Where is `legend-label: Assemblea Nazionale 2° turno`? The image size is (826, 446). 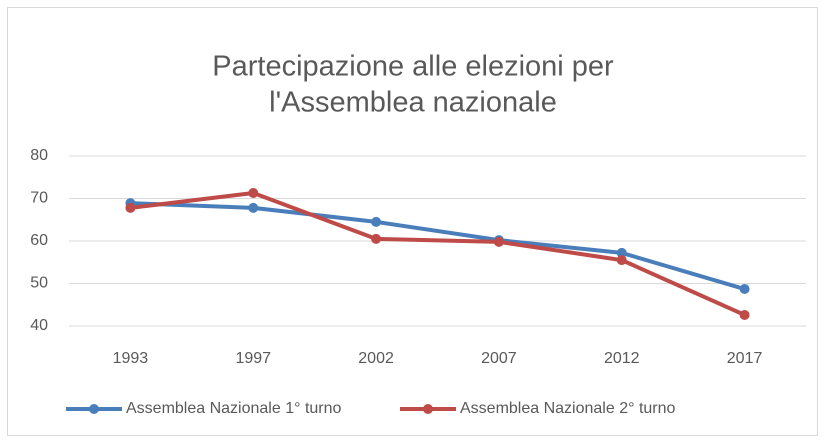
legend-label: Assemblea Nazionale 2° turno is located at coordinates (568, 408).